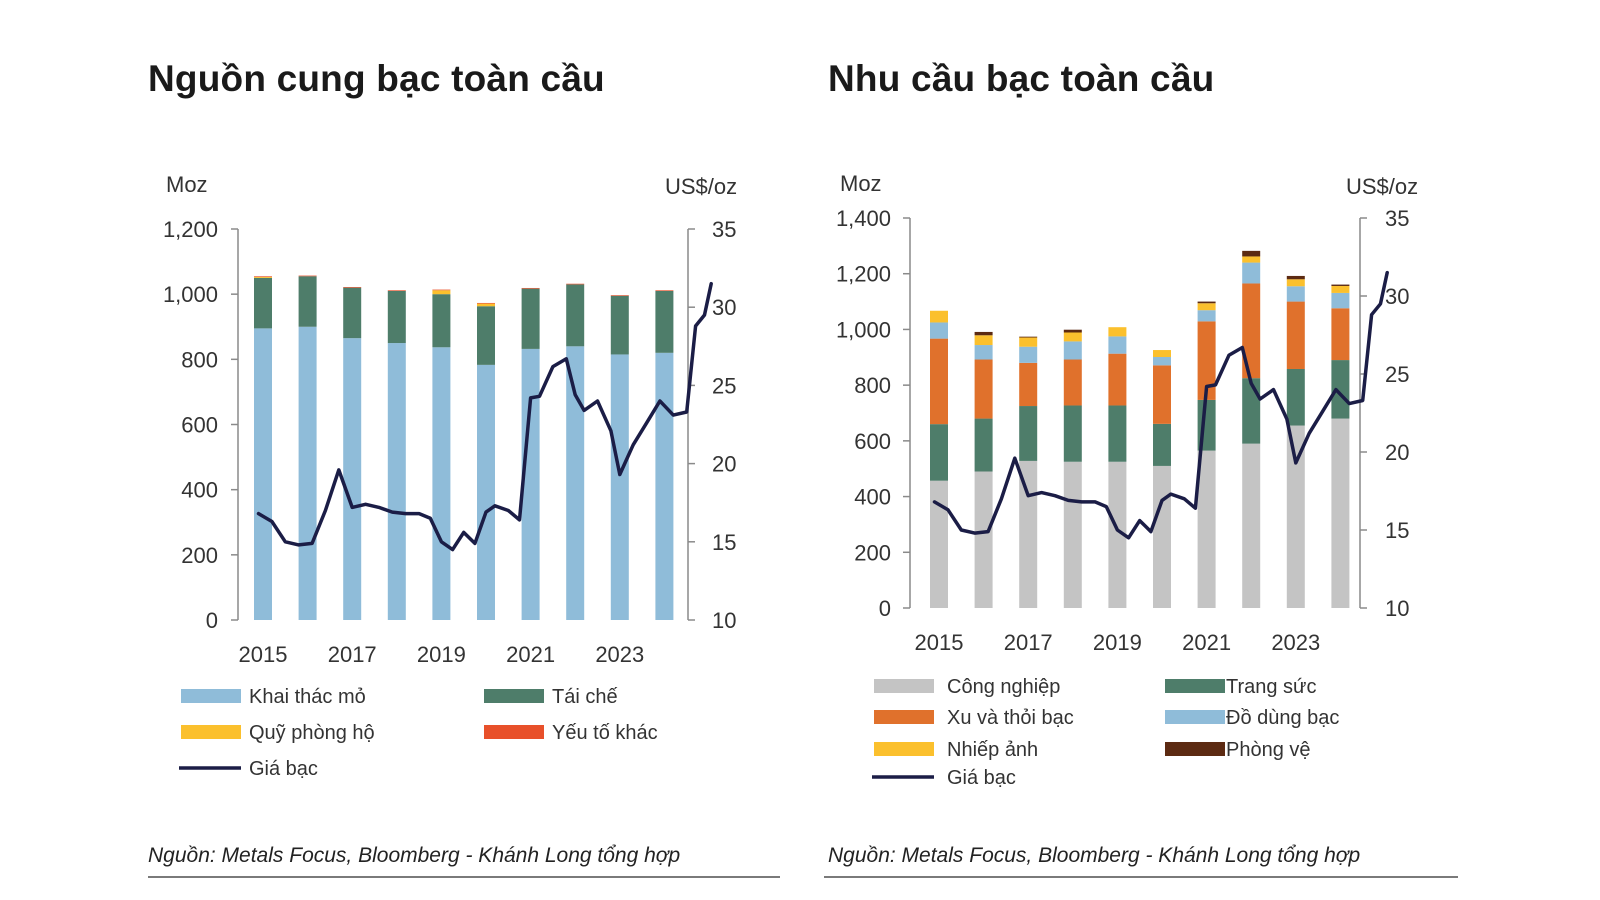  Describe the element at coordinates (530, 484) in the screenshot. I see `bar-khai-thac-mo-2021` at that location.